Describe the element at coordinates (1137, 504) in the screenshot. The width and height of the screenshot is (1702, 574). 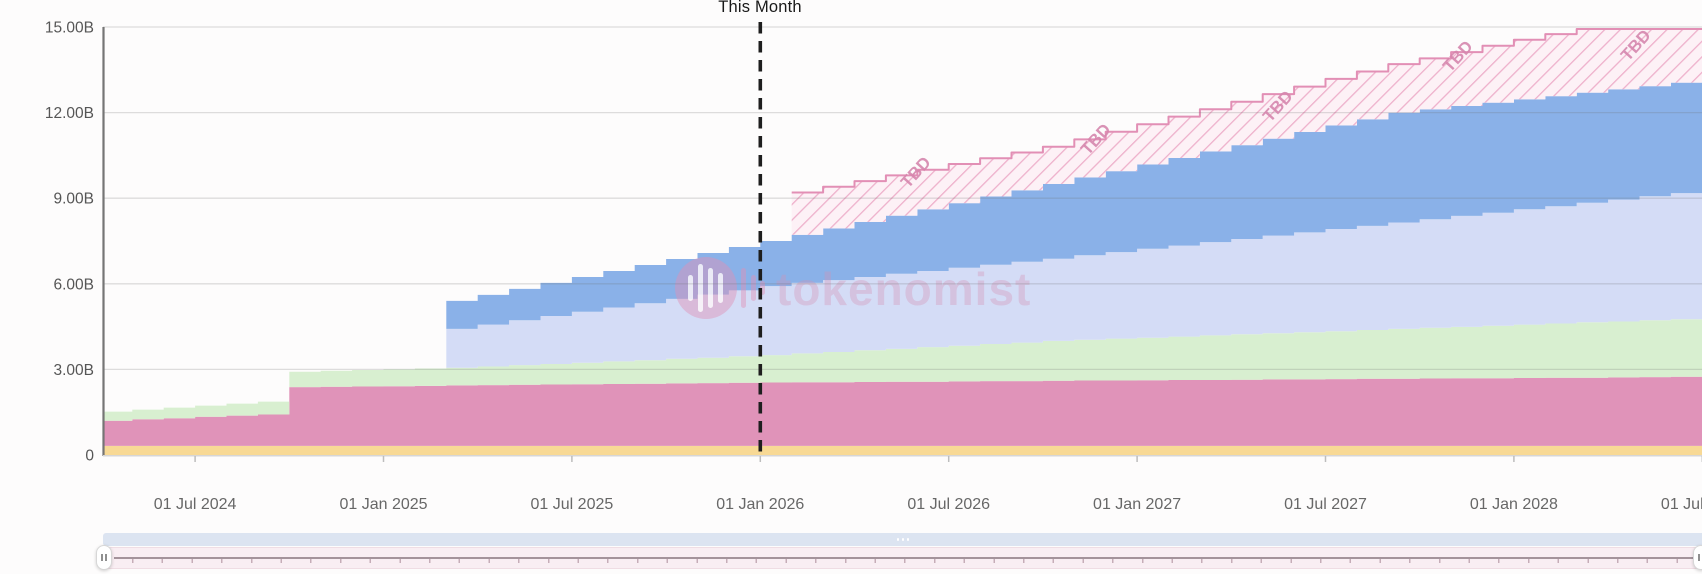
I see `x-tick-label: 01 Jan 2027` at that location.